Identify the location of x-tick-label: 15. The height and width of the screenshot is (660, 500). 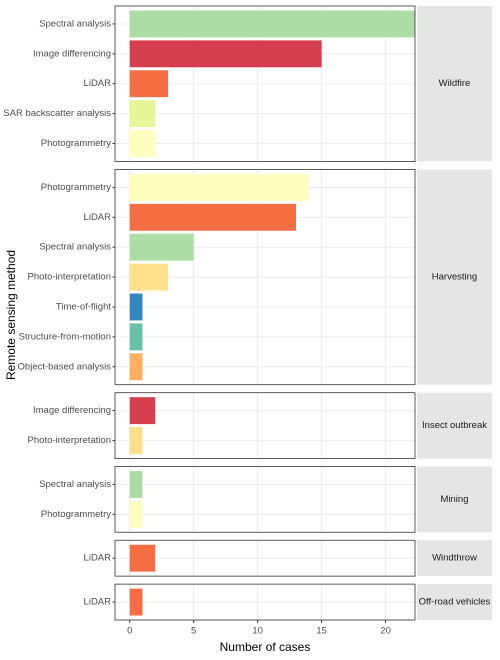
(321, 631).